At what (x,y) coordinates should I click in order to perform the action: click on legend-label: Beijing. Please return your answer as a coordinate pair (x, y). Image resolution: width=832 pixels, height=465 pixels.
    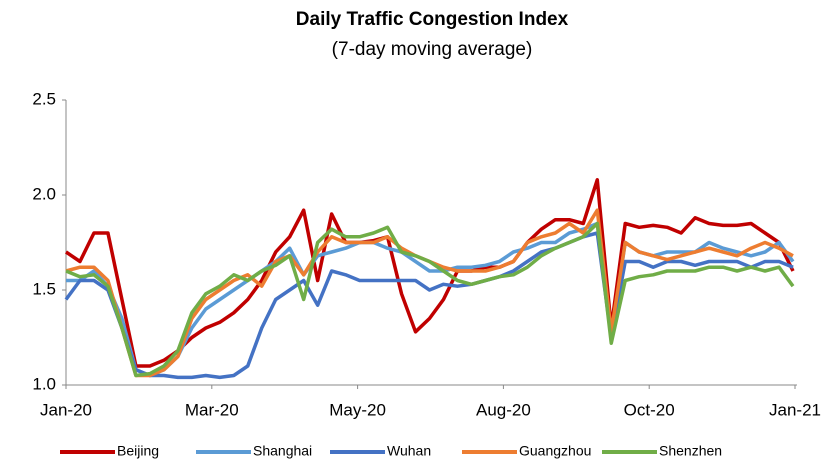
    Looking at the image, I should click on (138, 451).